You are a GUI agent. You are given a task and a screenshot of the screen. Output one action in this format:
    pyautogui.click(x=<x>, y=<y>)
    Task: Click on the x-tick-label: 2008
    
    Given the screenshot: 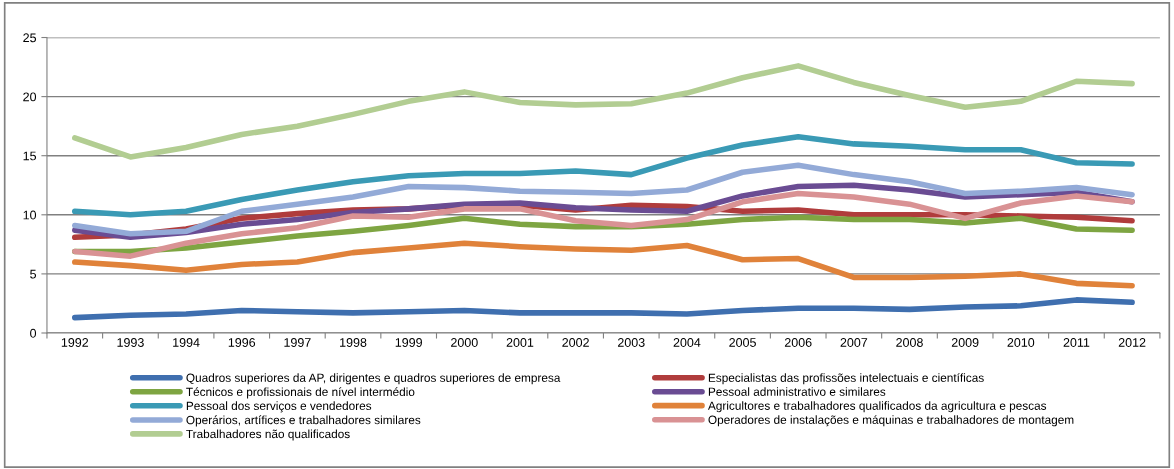 What is the action you would take?
    pyautogui.click(x=909, y=342)
    